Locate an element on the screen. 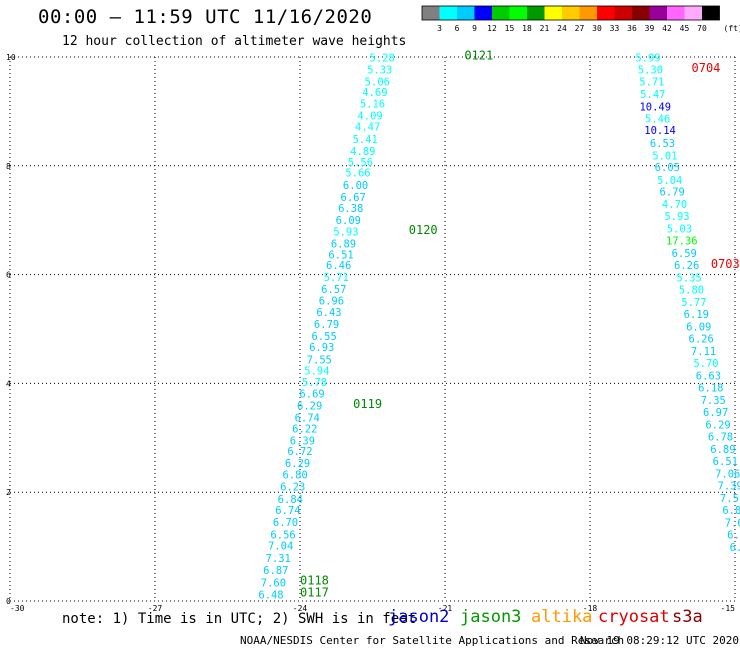 The height and width of the screenshot is (650, 740). colorbar-label: 3 is located at coordinates (439, 28).